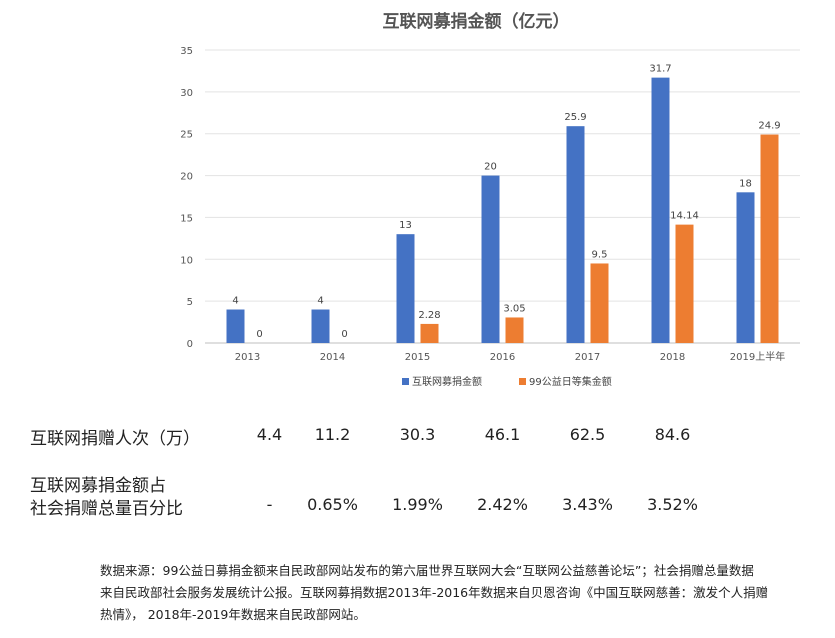  What do you see at coordinates (186, 135) in the screenshot?
I see `y-tick-label: 25` at bounding box center [186, 135].